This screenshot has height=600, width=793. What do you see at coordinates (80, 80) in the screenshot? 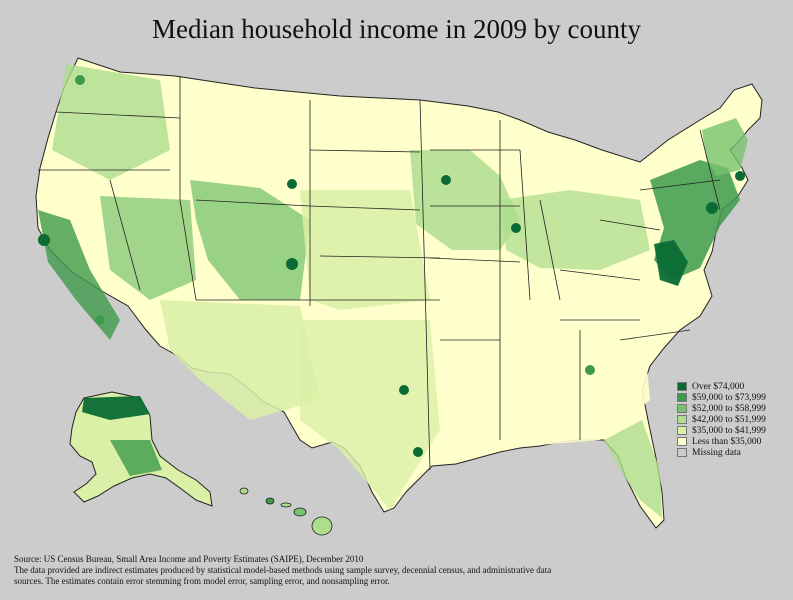
I see `hotspot-seattle` at bounding box center [80, 80].